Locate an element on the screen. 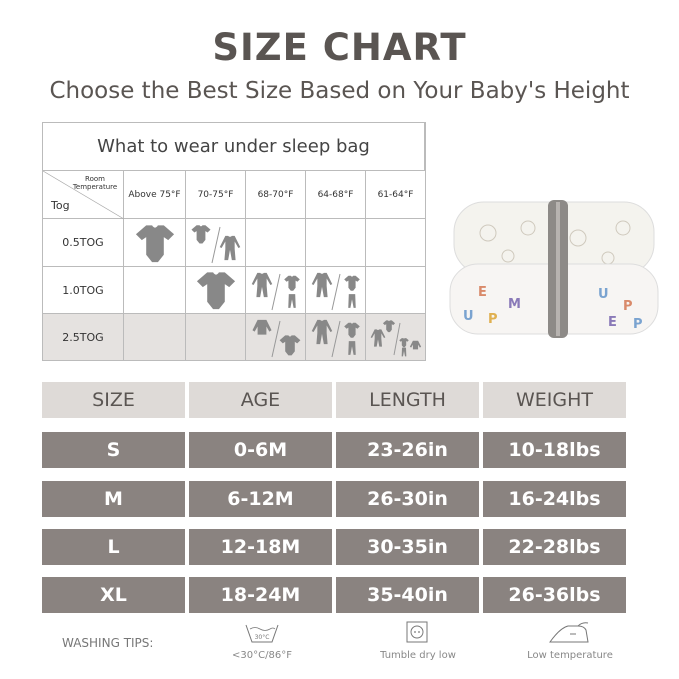 This screenshot has width=679, height=679. weight-cell: 26-36lbs is located at coordinates (554, 595).